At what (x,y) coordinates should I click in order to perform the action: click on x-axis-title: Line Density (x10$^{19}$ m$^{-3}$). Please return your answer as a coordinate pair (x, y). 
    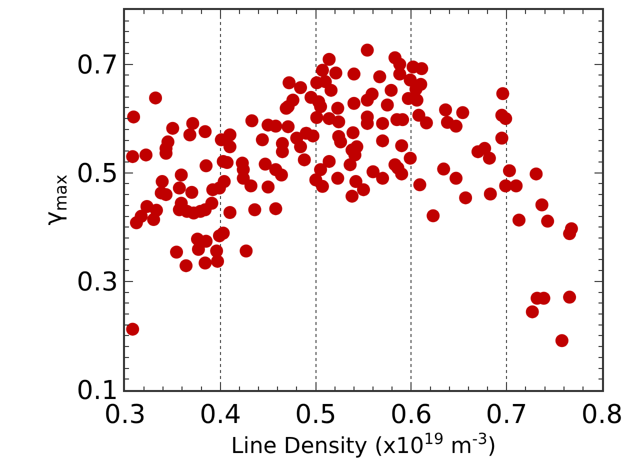
    Looking at the image, I should click on (363, 445).